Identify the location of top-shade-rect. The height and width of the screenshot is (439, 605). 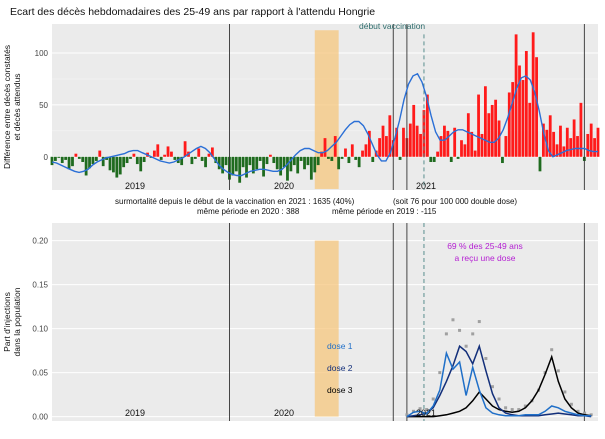
(326, 109).